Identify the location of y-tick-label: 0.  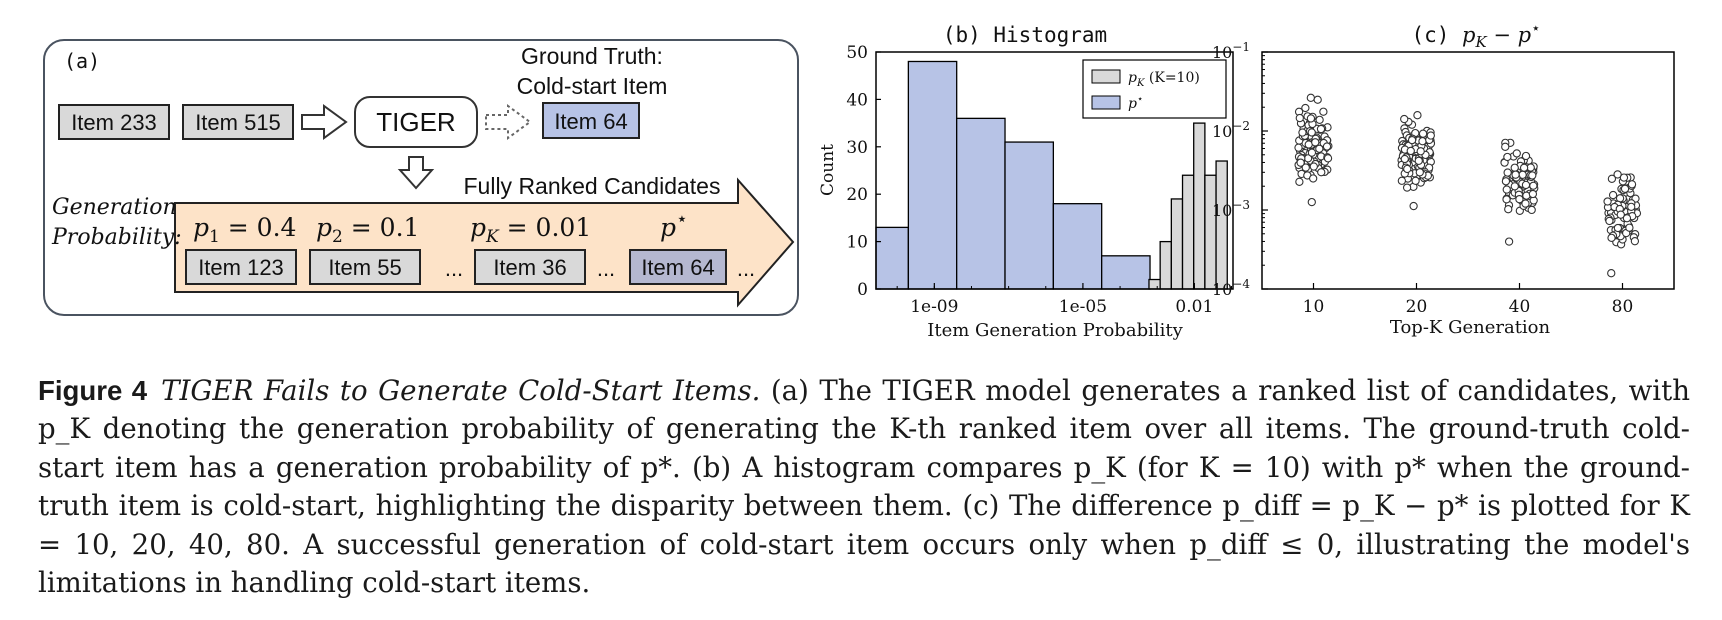
(862, 290).